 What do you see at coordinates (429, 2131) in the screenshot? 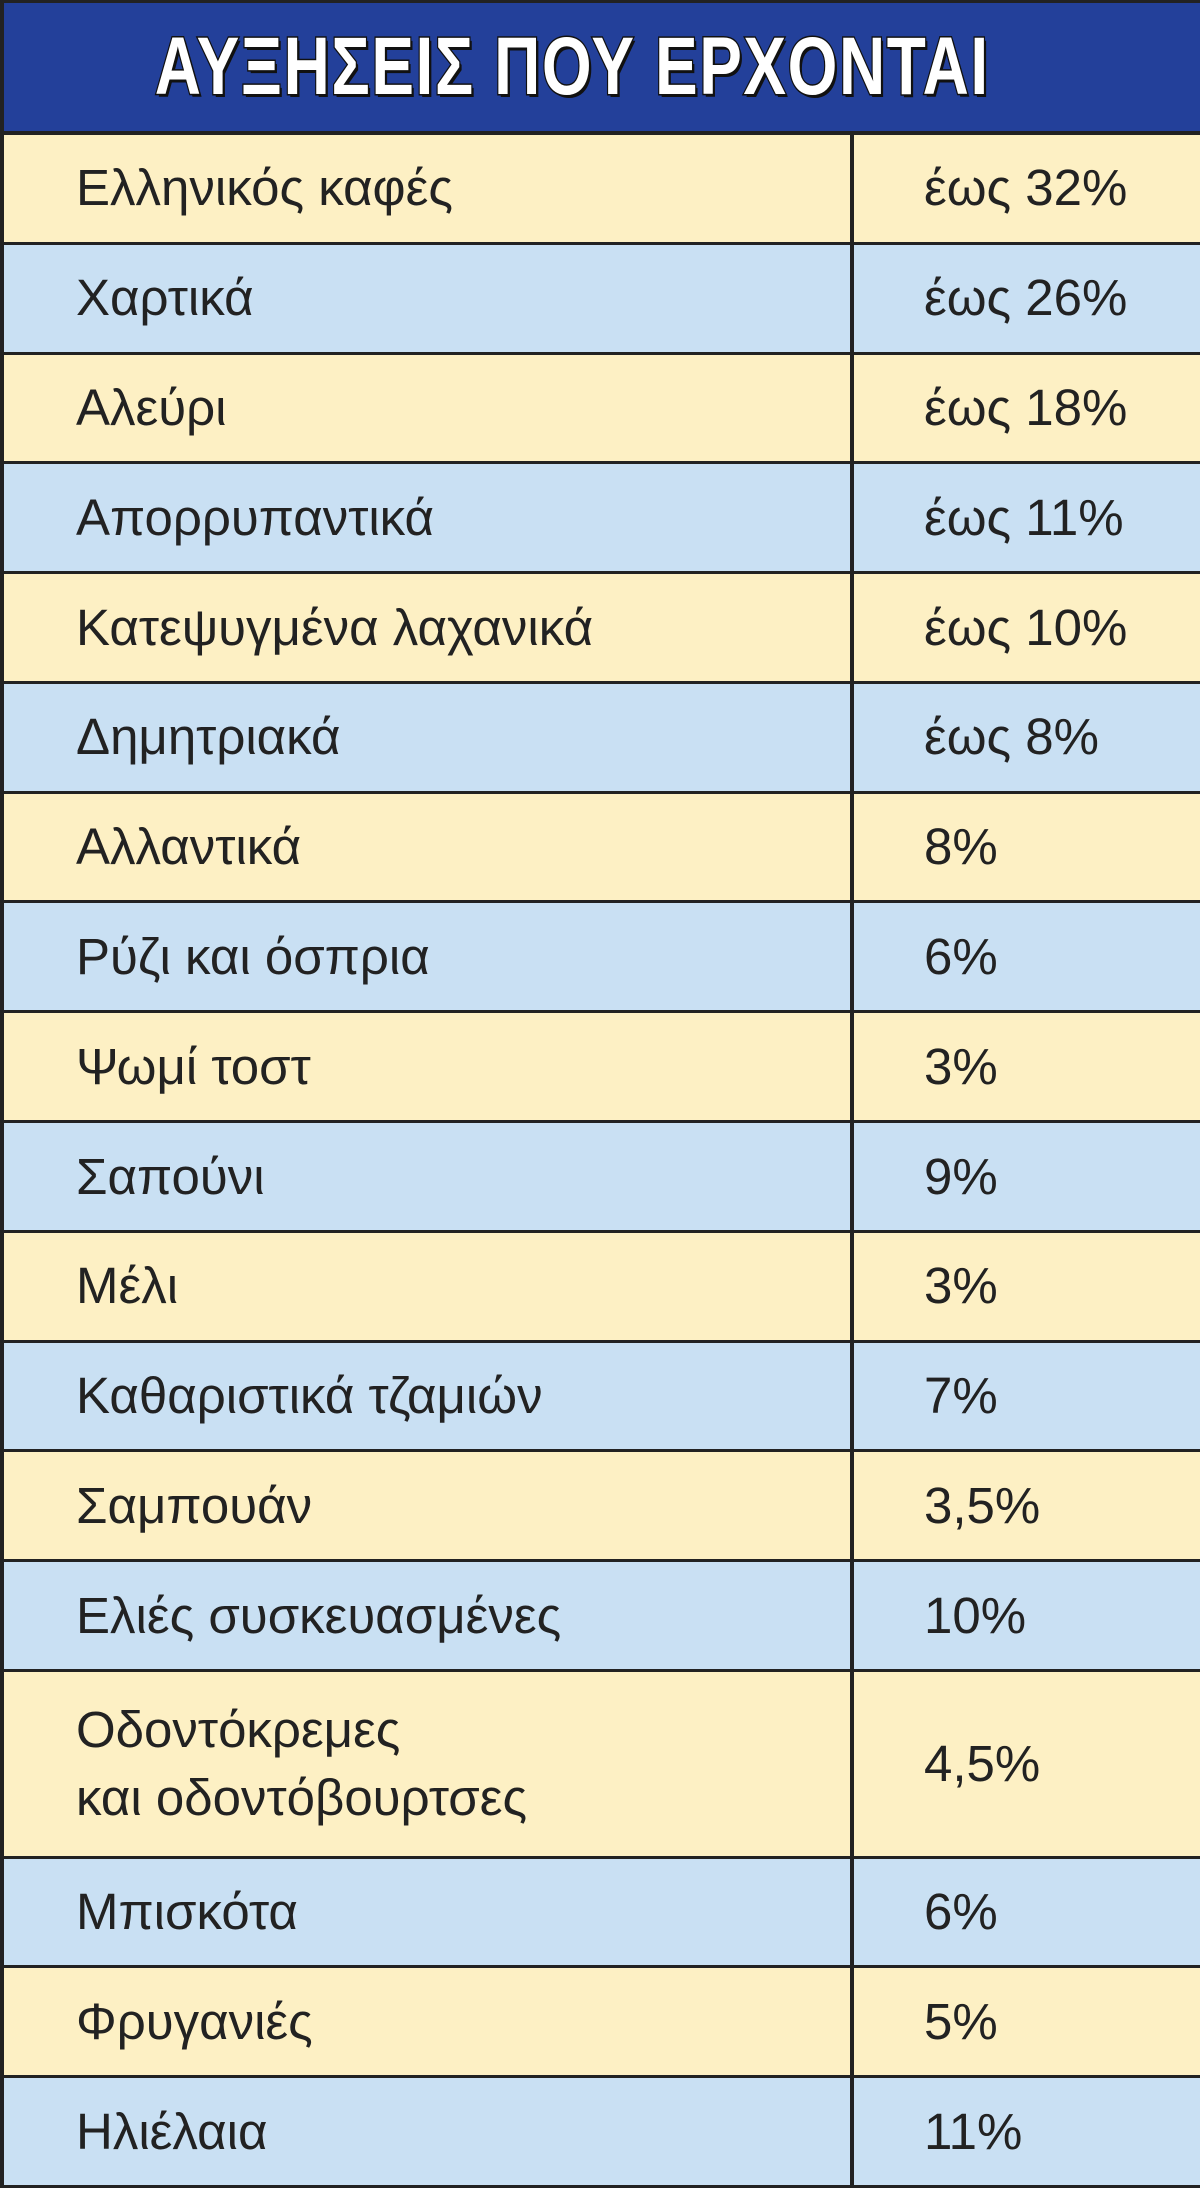
I see `label-cell: Ηλιέλαια` at bounding box center [429, 2131].